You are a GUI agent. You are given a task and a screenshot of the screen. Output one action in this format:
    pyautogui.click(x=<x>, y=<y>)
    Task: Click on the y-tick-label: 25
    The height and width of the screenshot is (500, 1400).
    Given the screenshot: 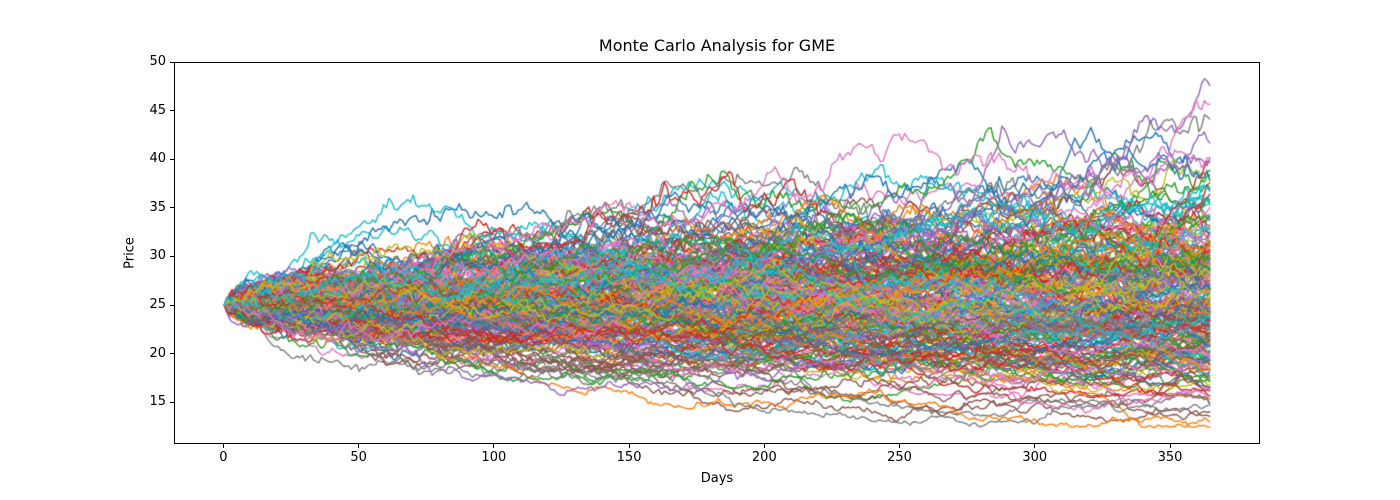 What is the action you would take?
    pyautogui.click(x=157, y=304)
    